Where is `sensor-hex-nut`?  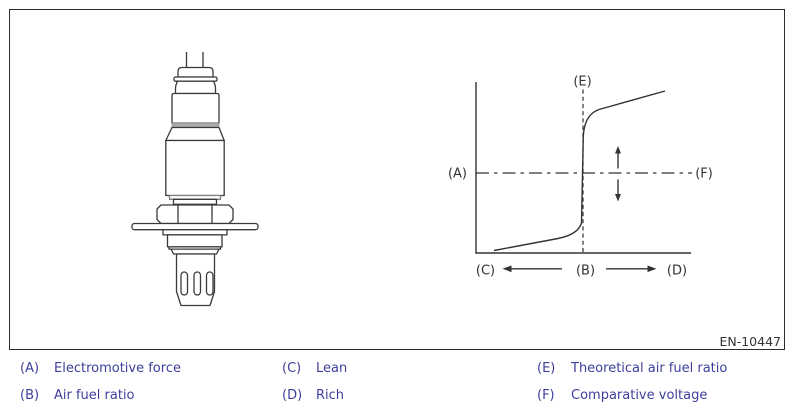 sensor-hex-nut is located at coordinates (195, 214).